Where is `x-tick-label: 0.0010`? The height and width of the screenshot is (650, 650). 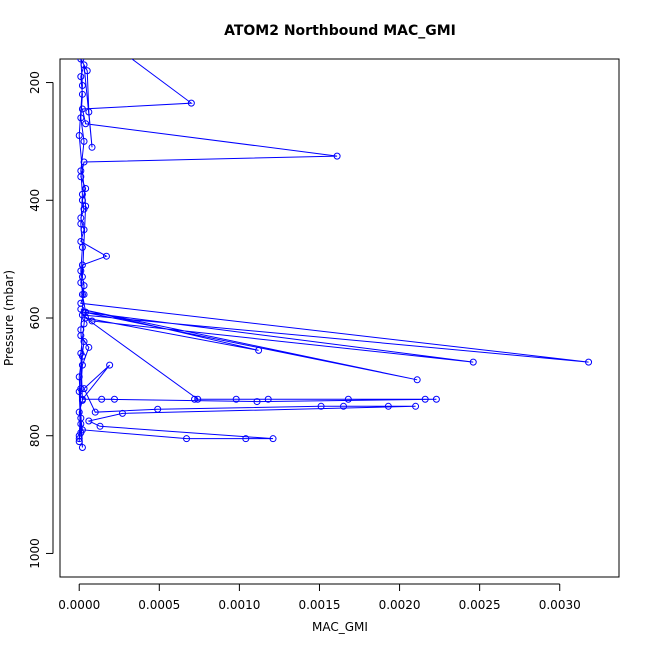 x-tick-label: 0.0010 is located at coordinates (239, 605).